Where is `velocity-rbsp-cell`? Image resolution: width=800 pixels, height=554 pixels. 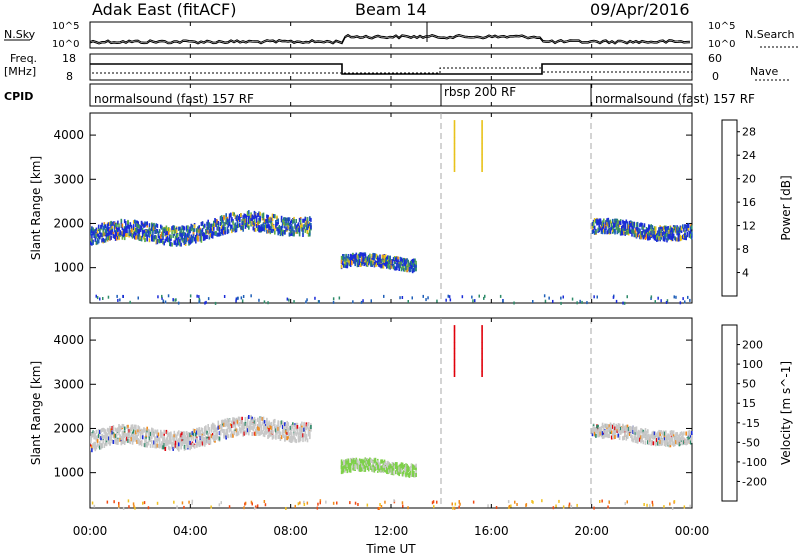
velocity-rbsp-cell is located at coordinates (454, 362).